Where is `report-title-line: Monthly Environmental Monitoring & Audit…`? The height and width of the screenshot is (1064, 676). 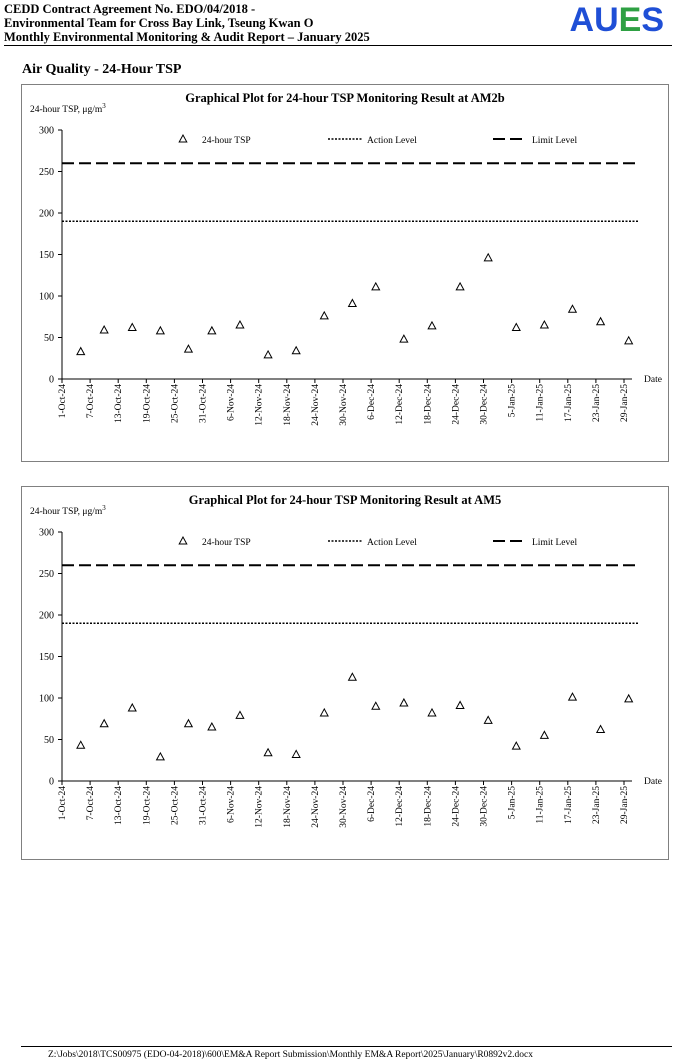 report-title-line: Monthly Environmental Monitoring & Audit… is located at coordinates (187, 37).